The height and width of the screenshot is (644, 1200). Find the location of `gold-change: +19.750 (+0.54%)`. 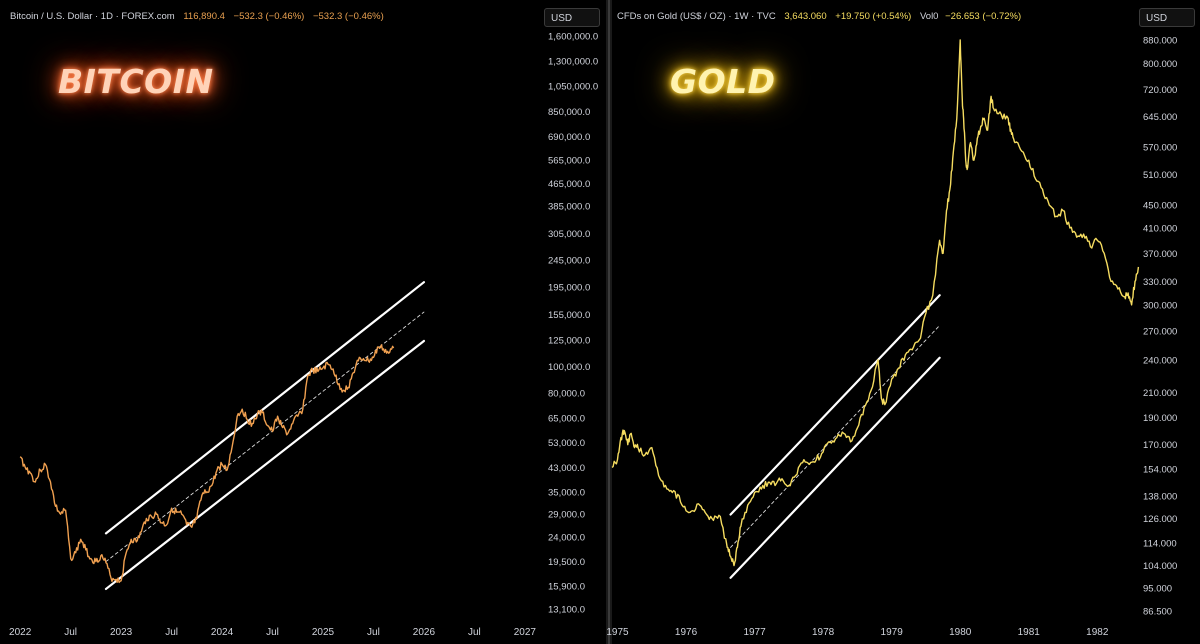

gold-change: +19.750 (+0.54%) is located at coordinates (873, 16).